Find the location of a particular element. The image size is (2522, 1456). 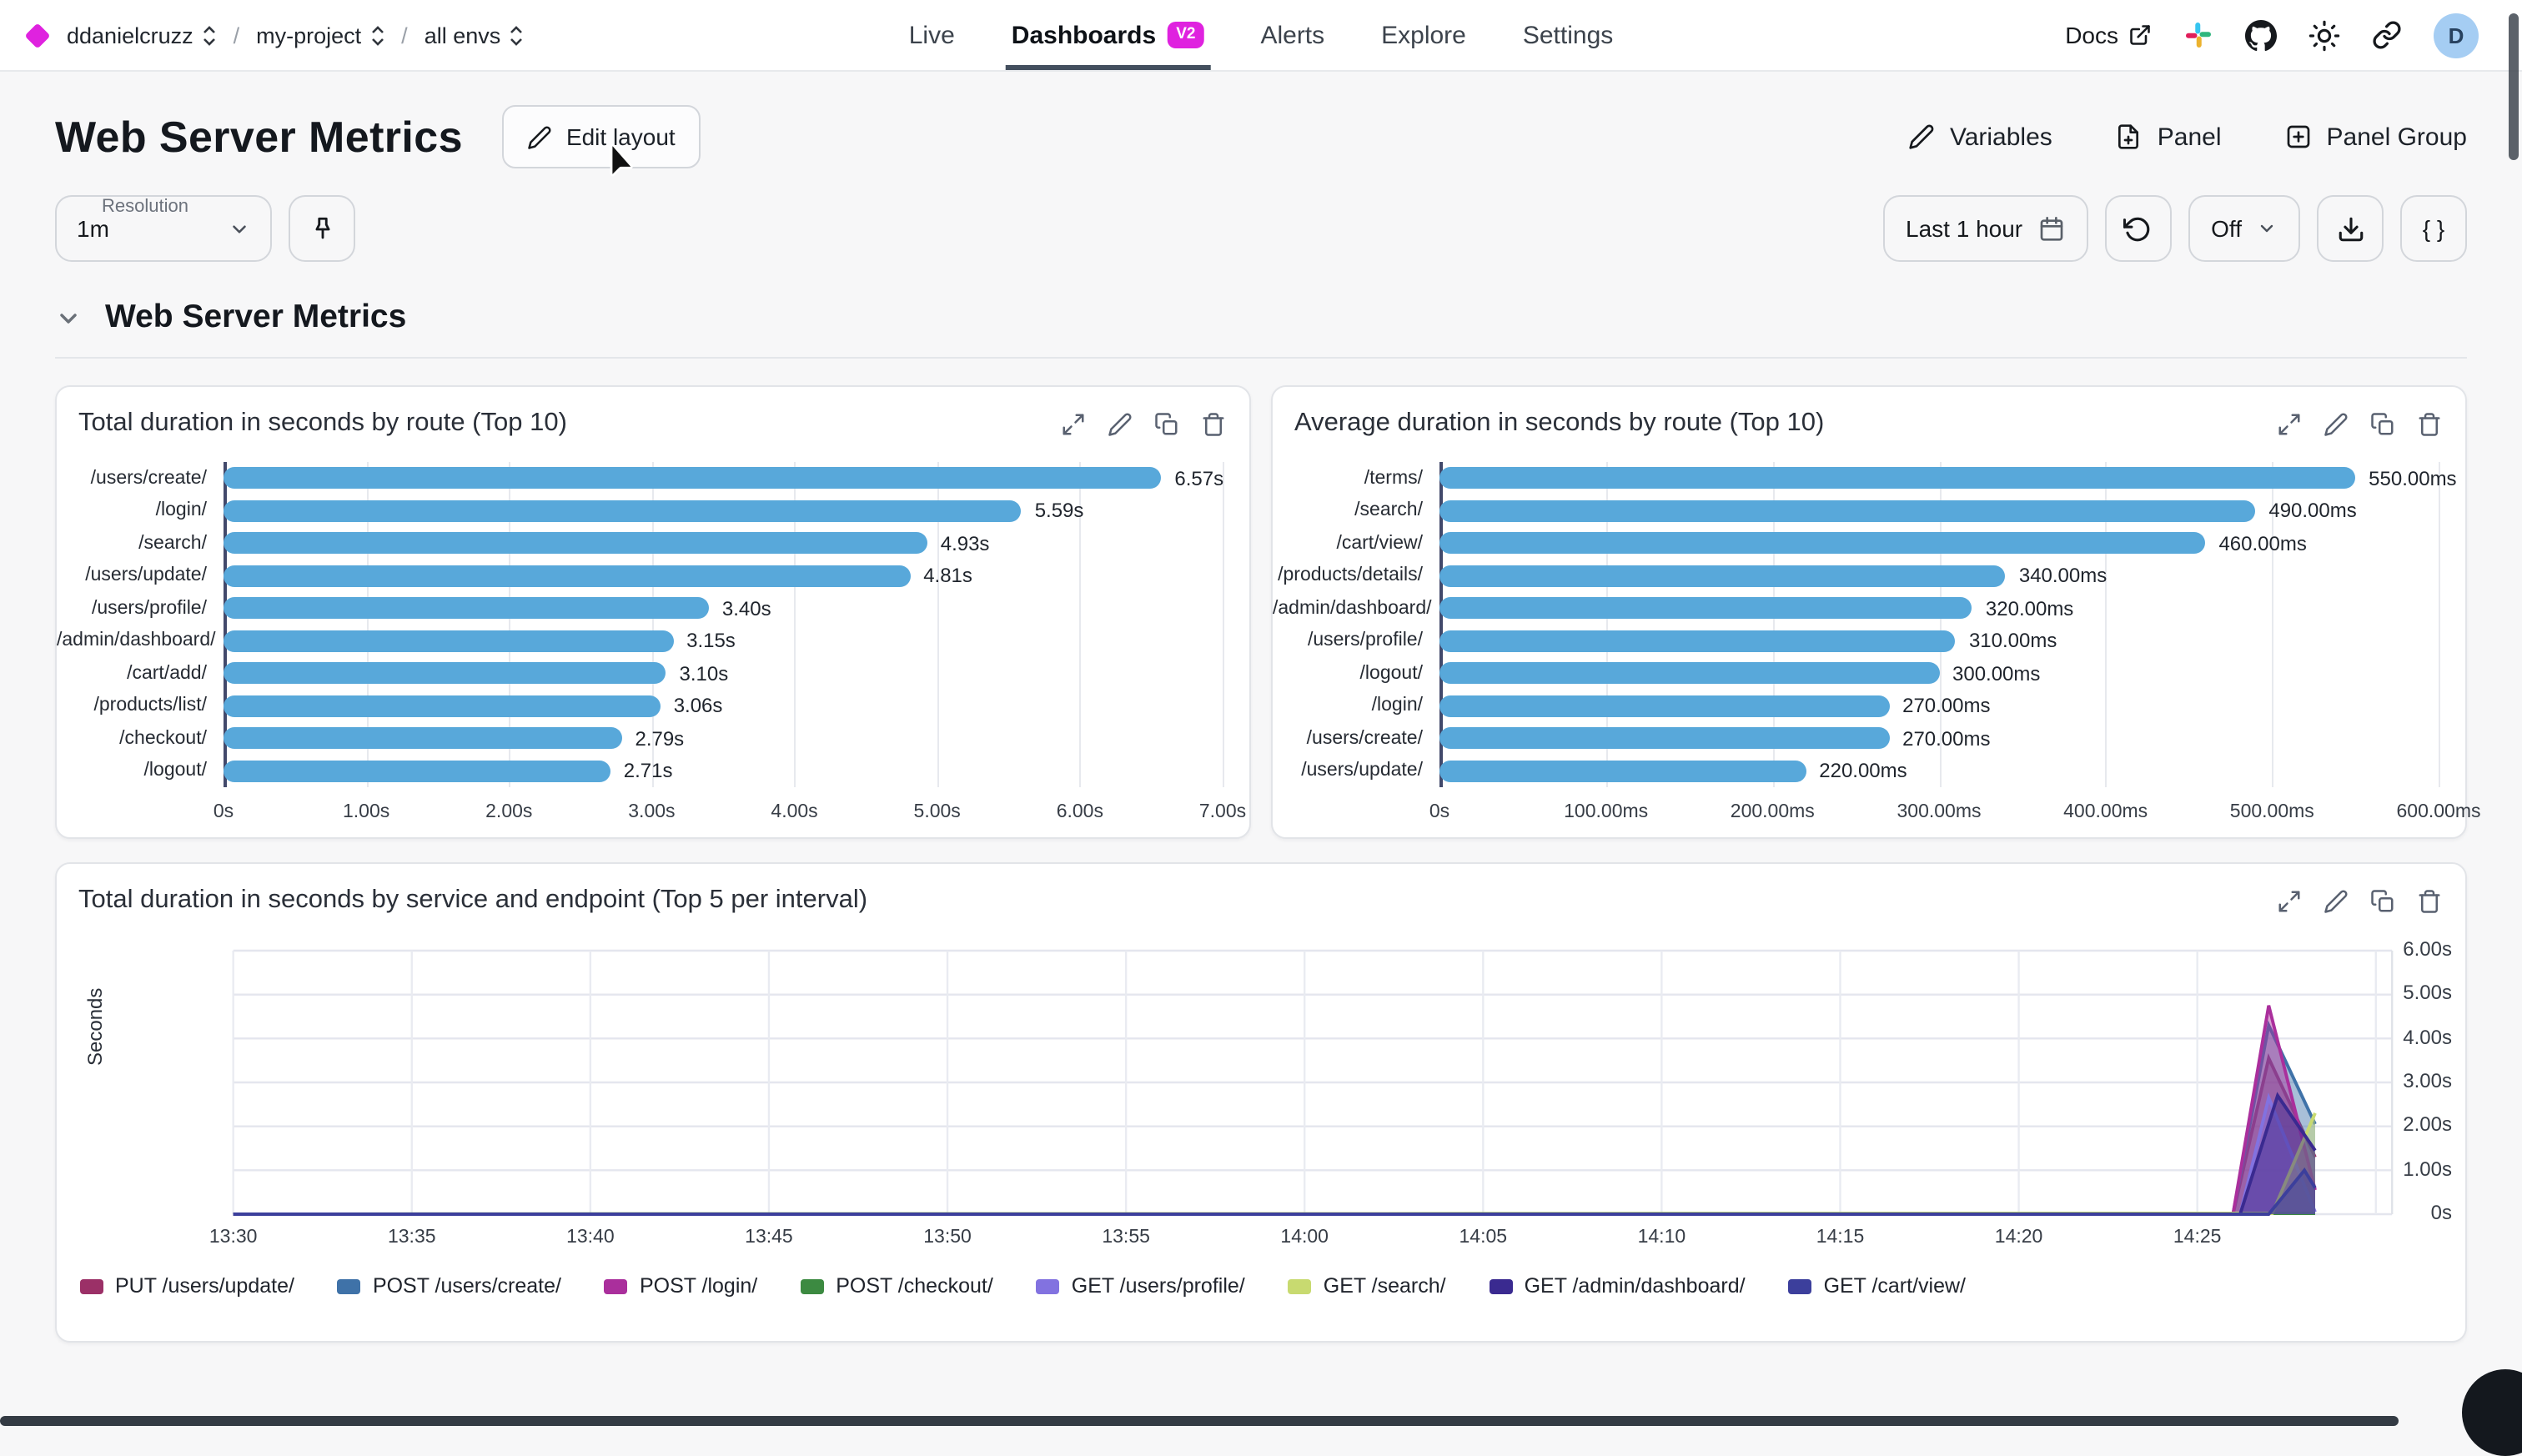

json-view-button: { } is located at coordinates (2433, 228).